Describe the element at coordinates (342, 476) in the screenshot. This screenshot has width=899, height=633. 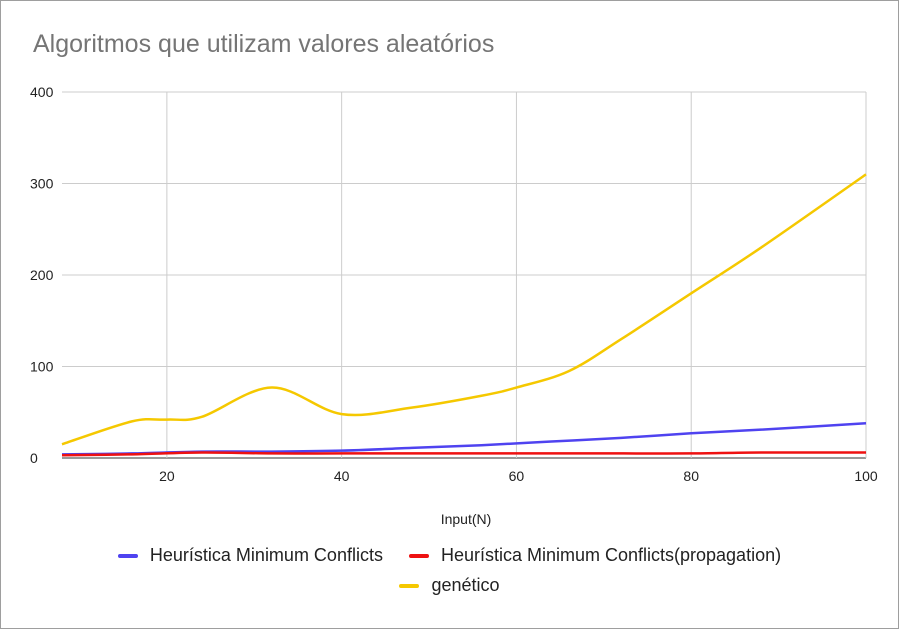
I see `x-tick-label: 40` at that location.